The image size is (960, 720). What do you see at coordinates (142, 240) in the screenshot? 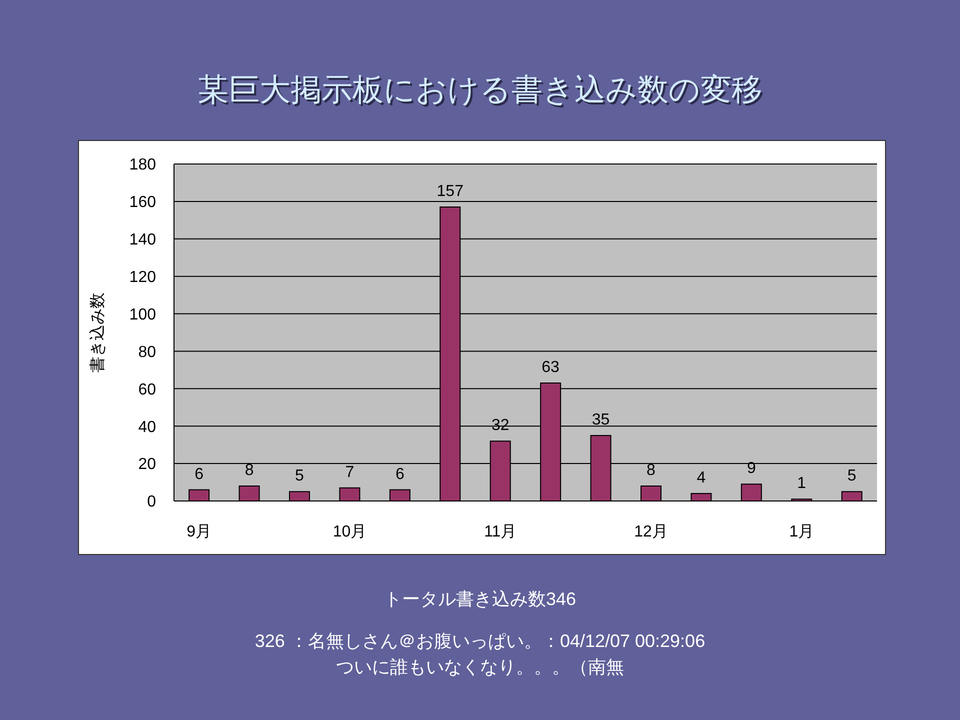
I see `y-tick-label: 140` at bounding box center [142, 240].